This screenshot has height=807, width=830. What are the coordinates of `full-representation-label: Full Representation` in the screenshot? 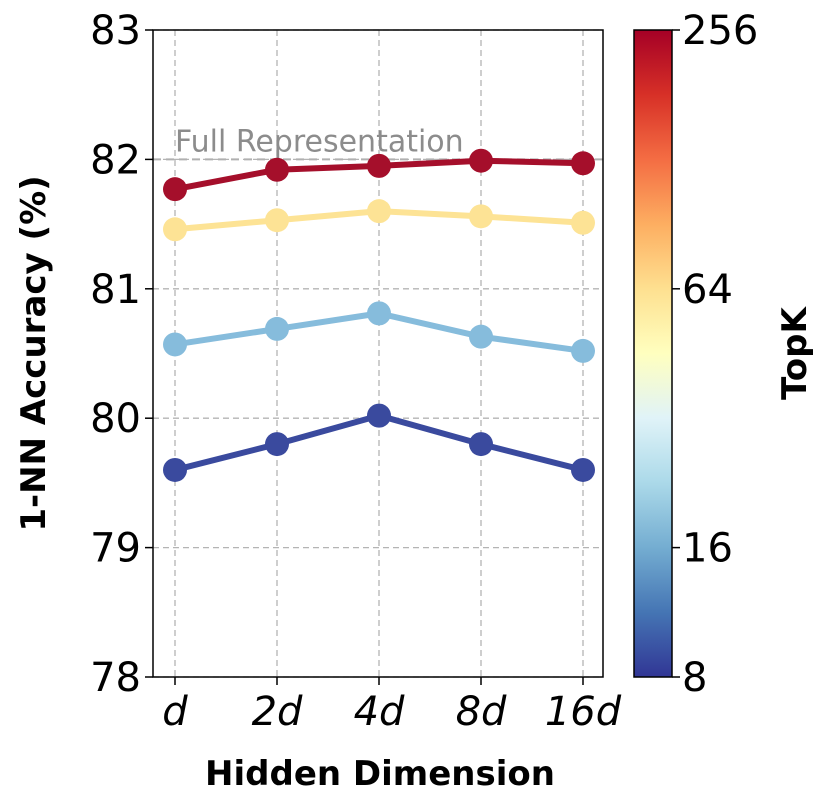 It's located at (319, 141).